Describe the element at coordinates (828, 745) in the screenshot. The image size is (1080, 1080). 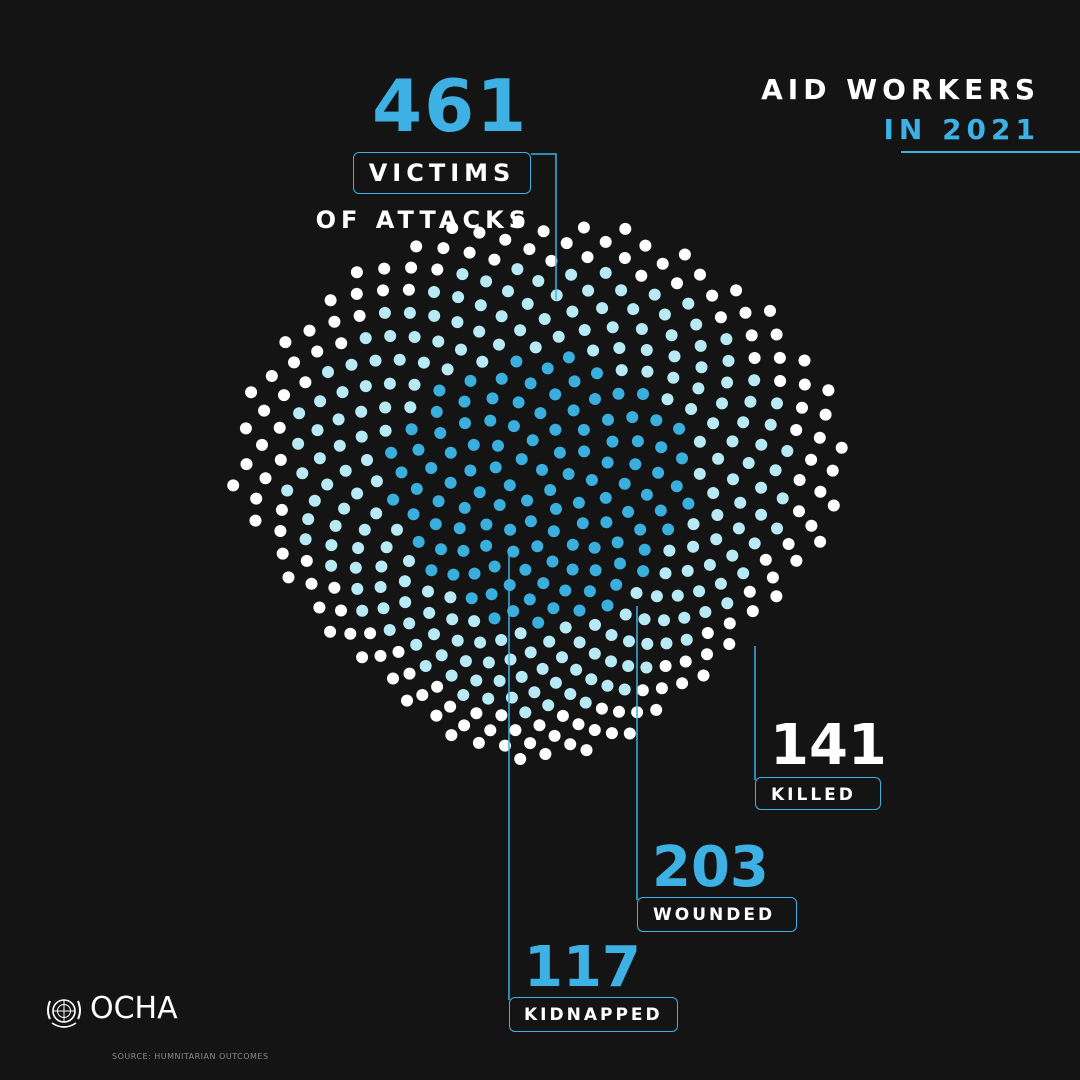
I see `killed-value: 141` at that location.